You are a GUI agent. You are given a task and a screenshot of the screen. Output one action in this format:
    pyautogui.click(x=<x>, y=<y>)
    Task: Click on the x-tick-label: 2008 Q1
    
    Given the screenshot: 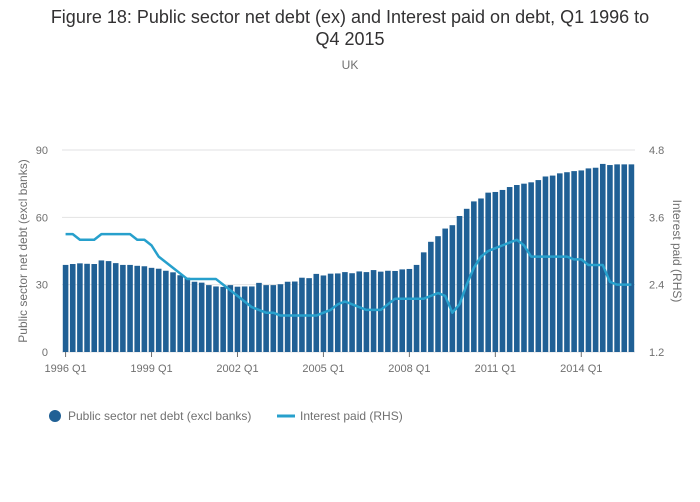 What is the action you would take?
    pyautogui.click(x=409, y=369)
    